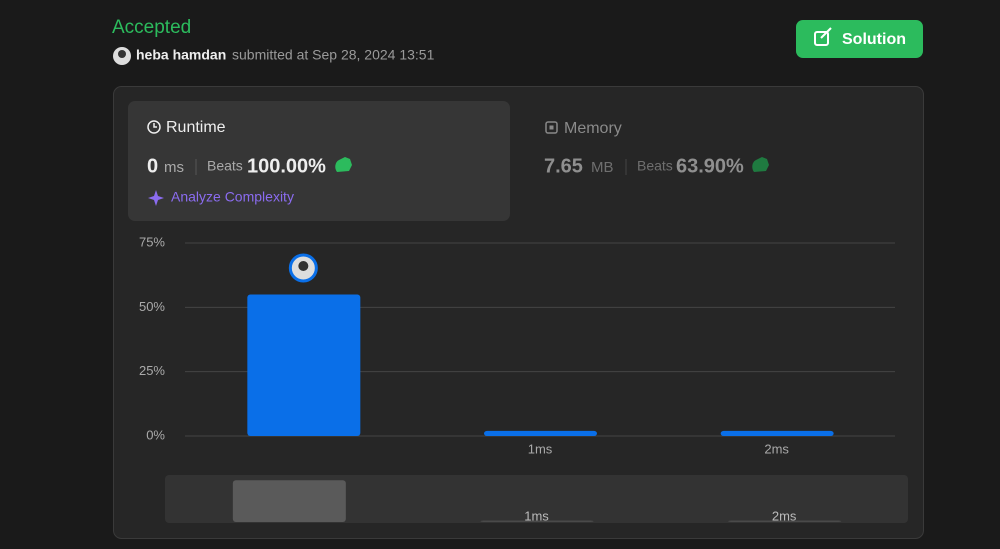  Describe the element at coordinates (286, 166) in the screenshot. I see `runtime-beats: 100.00%` at that location.